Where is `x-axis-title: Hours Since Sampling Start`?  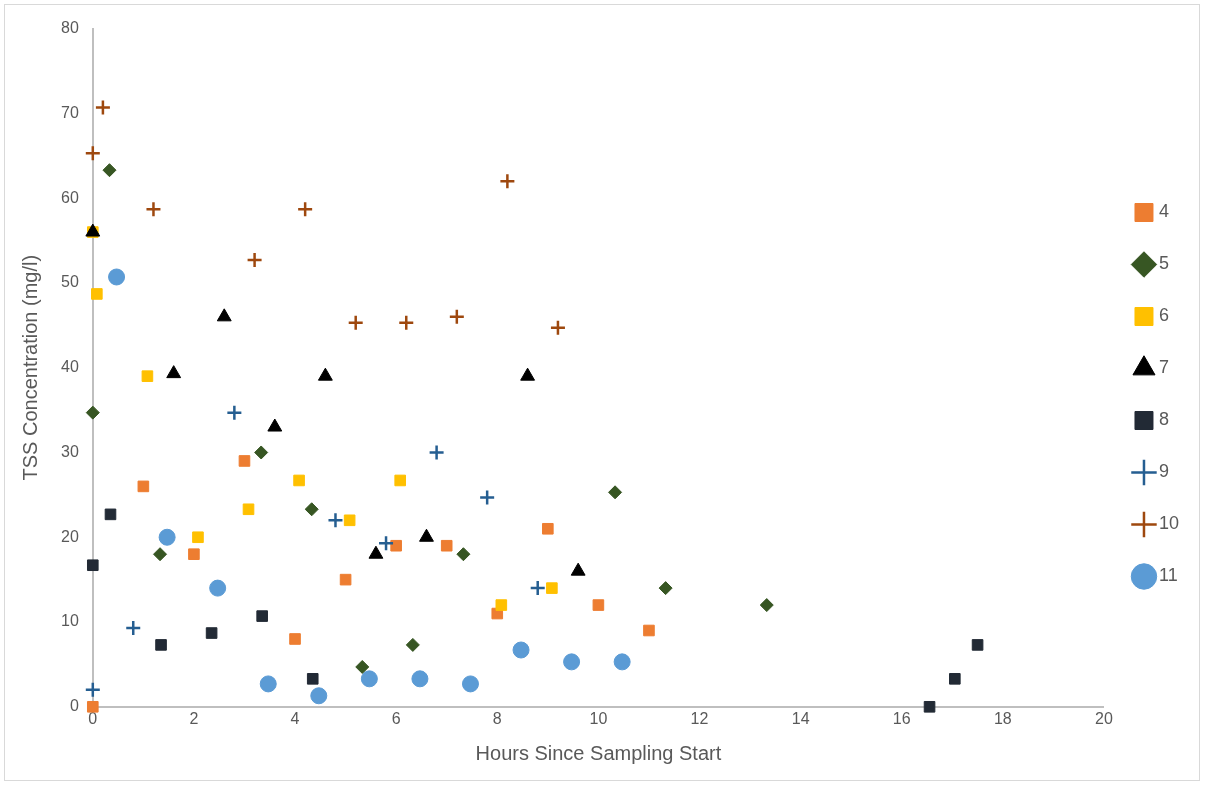
x-axis-title: Hours Since Sampling Start is located at coordinates (598, 752).